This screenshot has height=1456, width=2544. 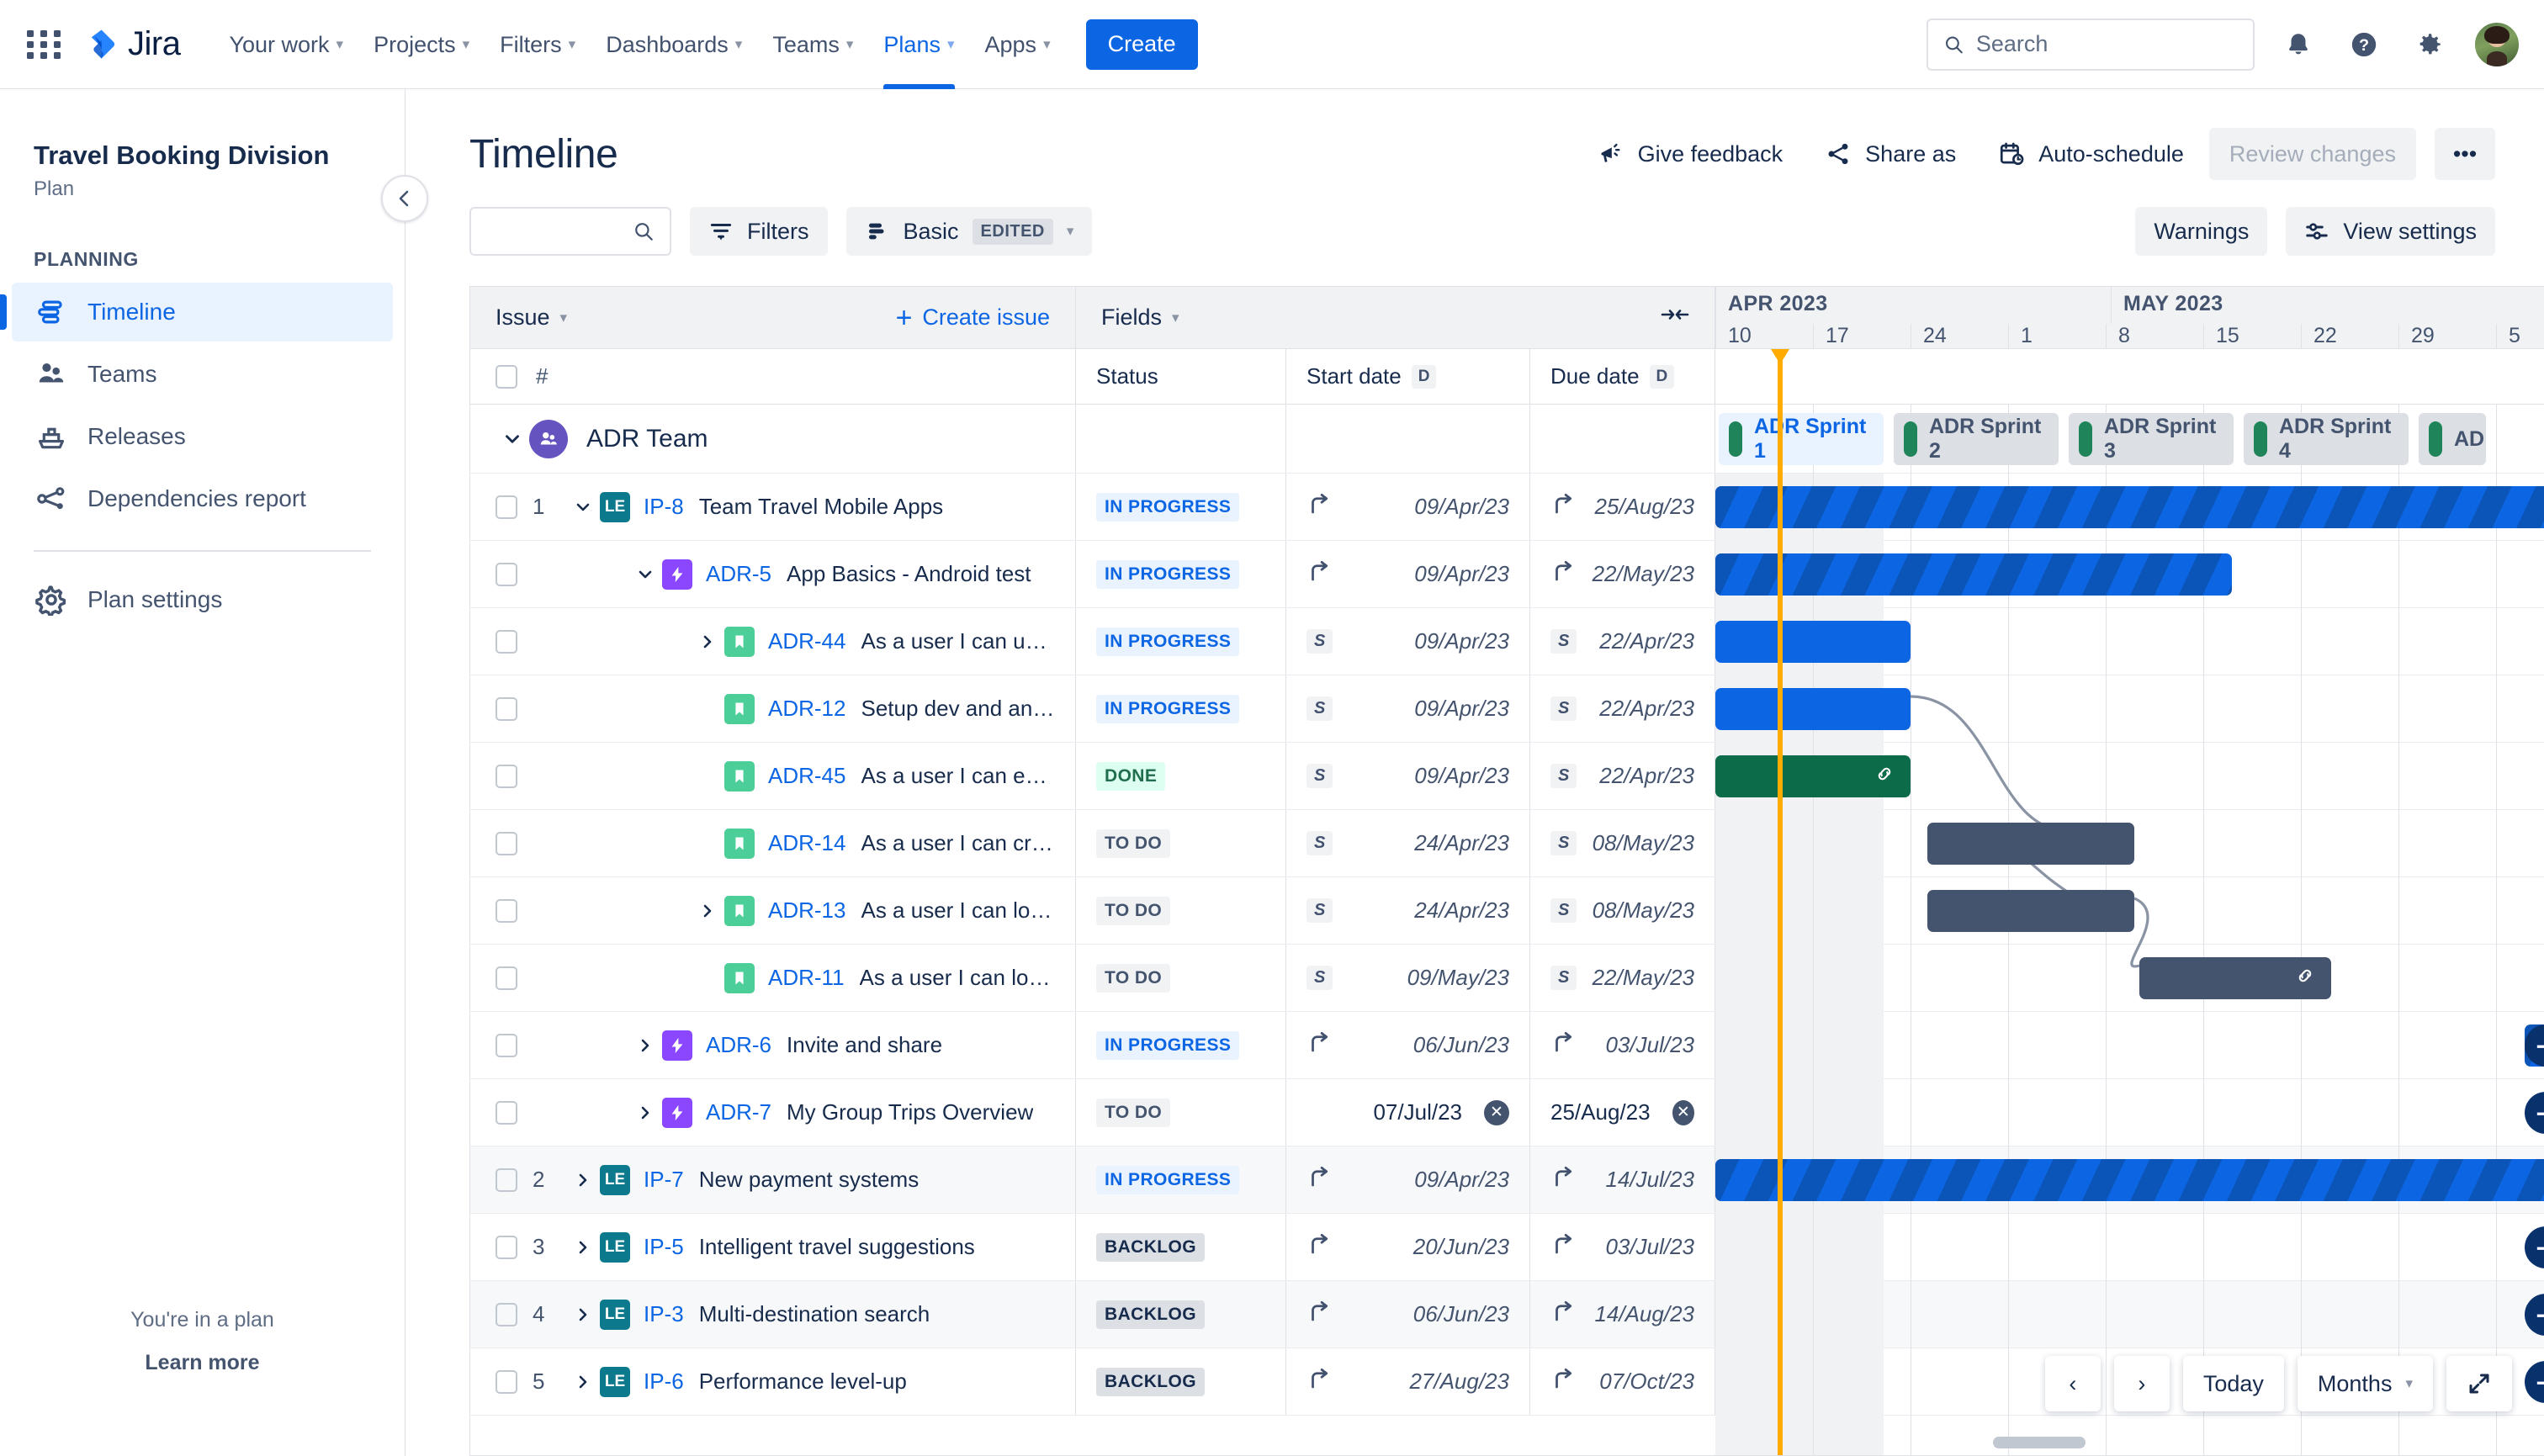 I want to click on issue-key-link: ADR-44, so click(x=807, y=641).